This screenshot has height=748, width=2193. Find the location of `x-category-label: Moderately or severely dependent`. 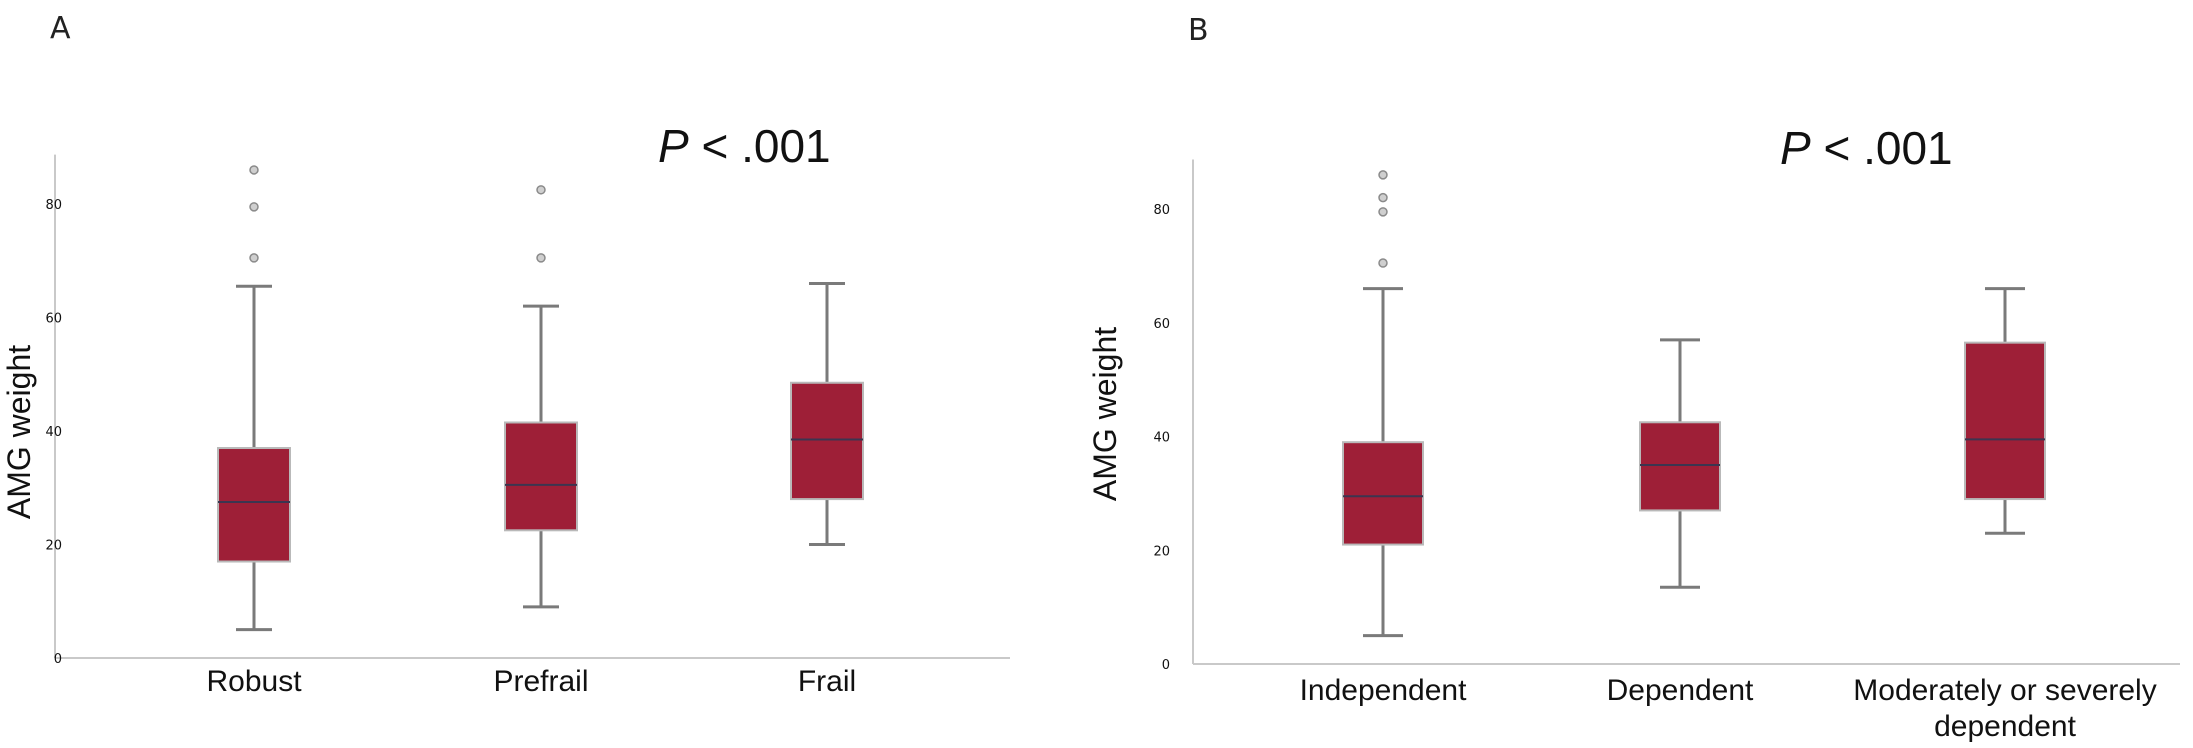

x-category-label: Moderately or severely dependent is located at coordinates (2004, 708).